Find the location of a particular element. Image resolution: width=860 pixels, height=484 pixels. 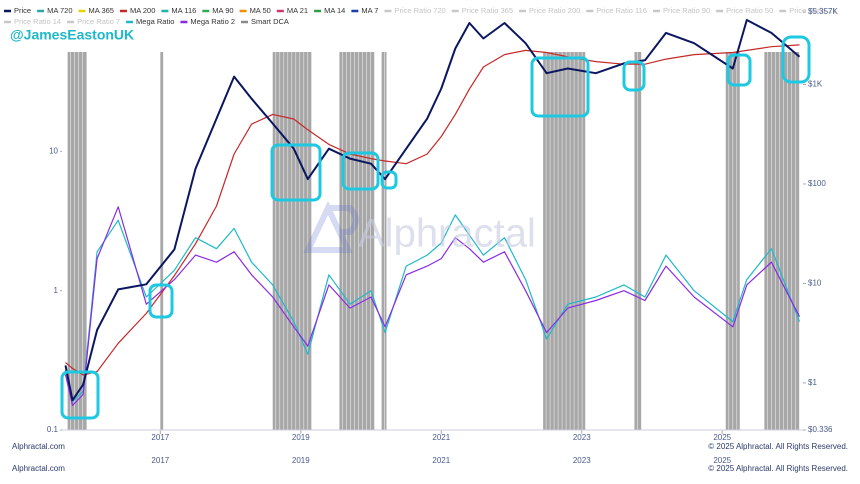

legend-item: Price Ratio 90 is located at coordinates (681, 10).